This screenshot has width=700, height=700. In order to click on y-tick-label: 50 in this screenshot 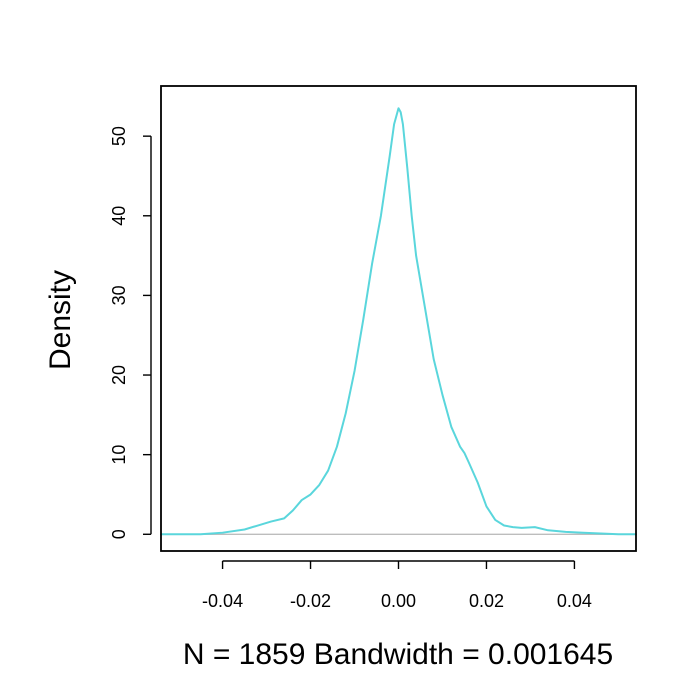, I will do `click(119, 136)`.